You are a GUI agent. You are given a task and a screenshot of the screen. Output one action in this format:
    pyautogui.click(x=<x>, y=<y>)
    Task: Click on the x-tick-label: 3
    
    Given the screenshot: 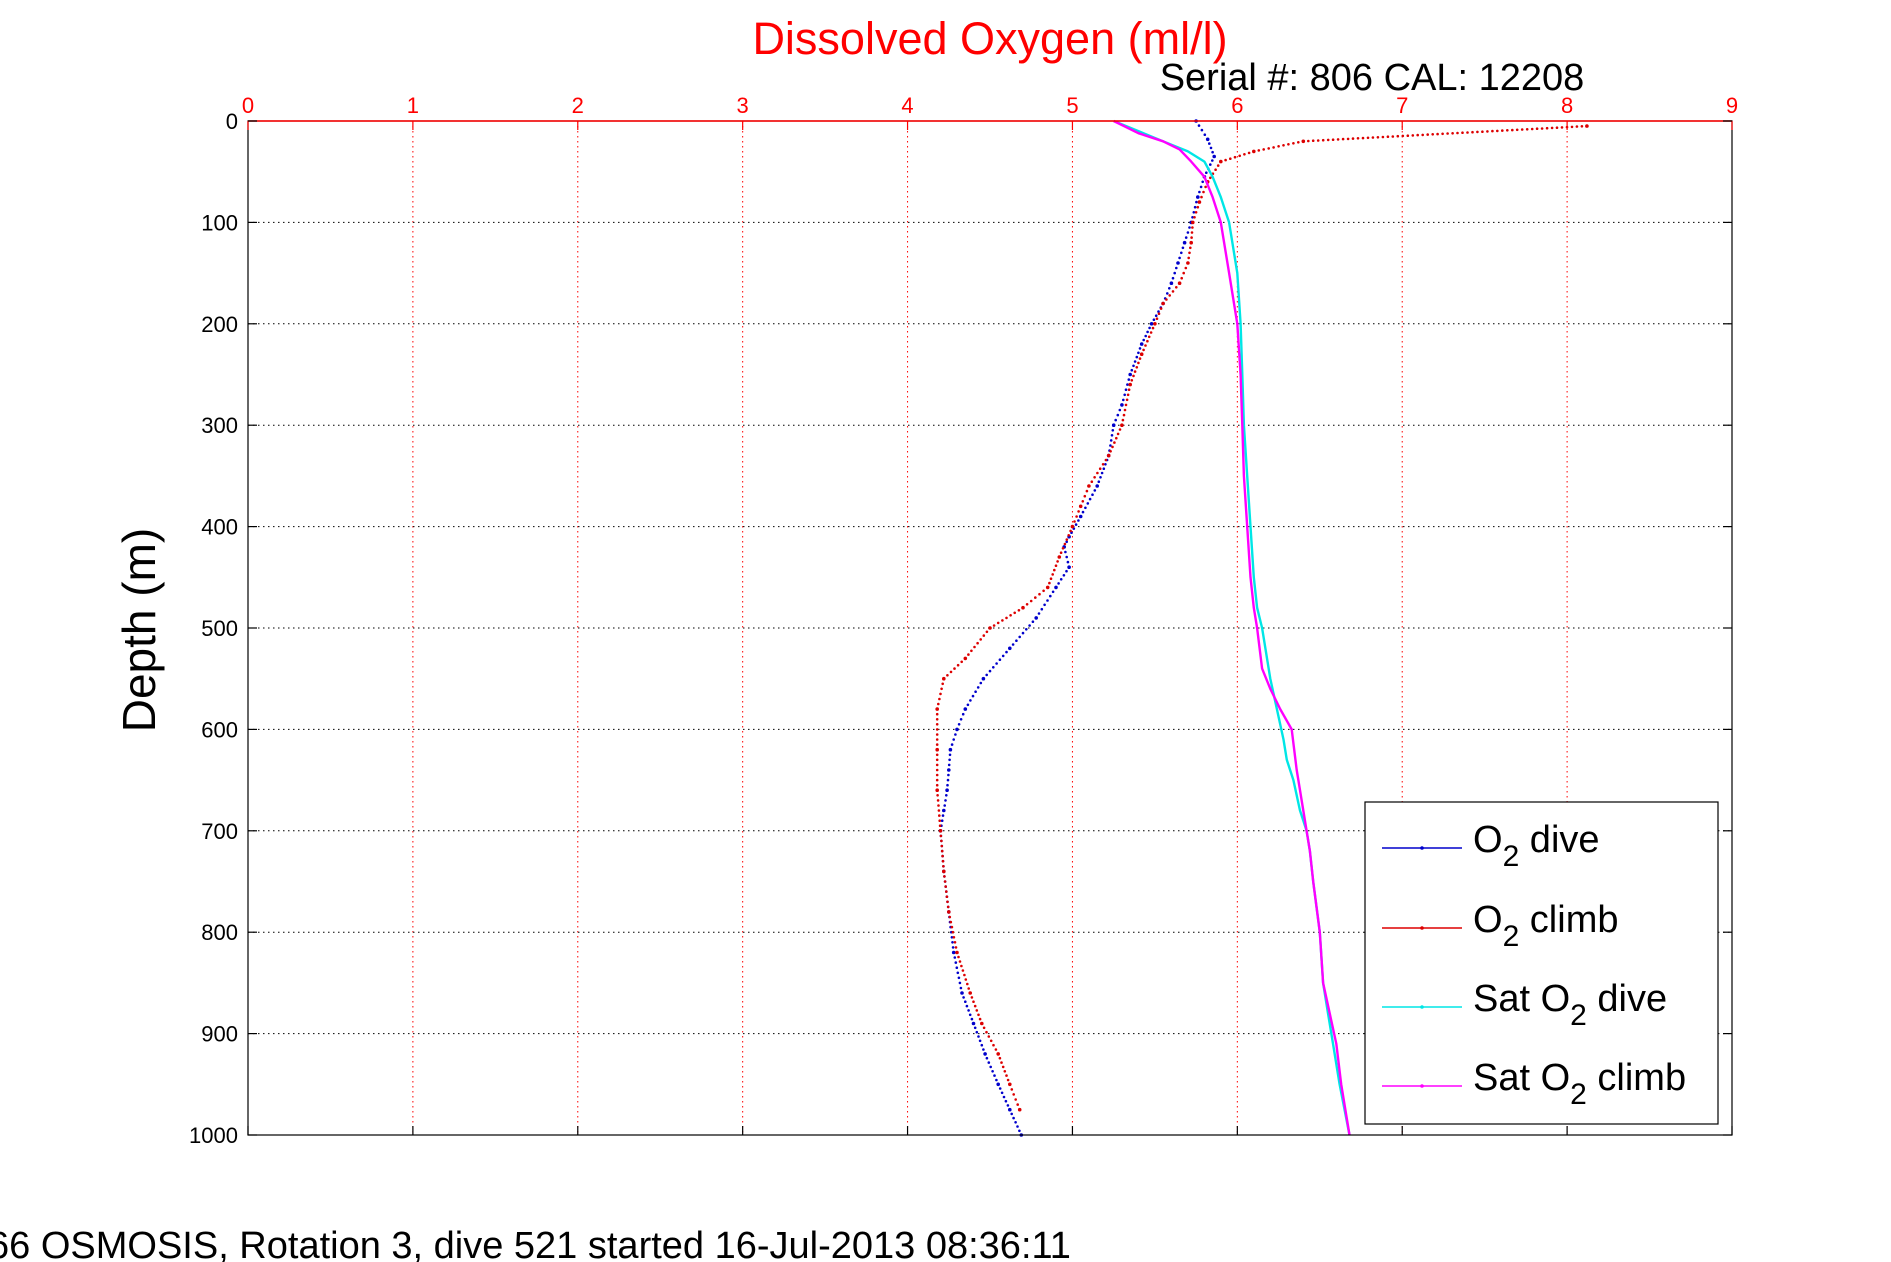 What is the action you would take?
    pyautogui.click(x=743, y=105)
    